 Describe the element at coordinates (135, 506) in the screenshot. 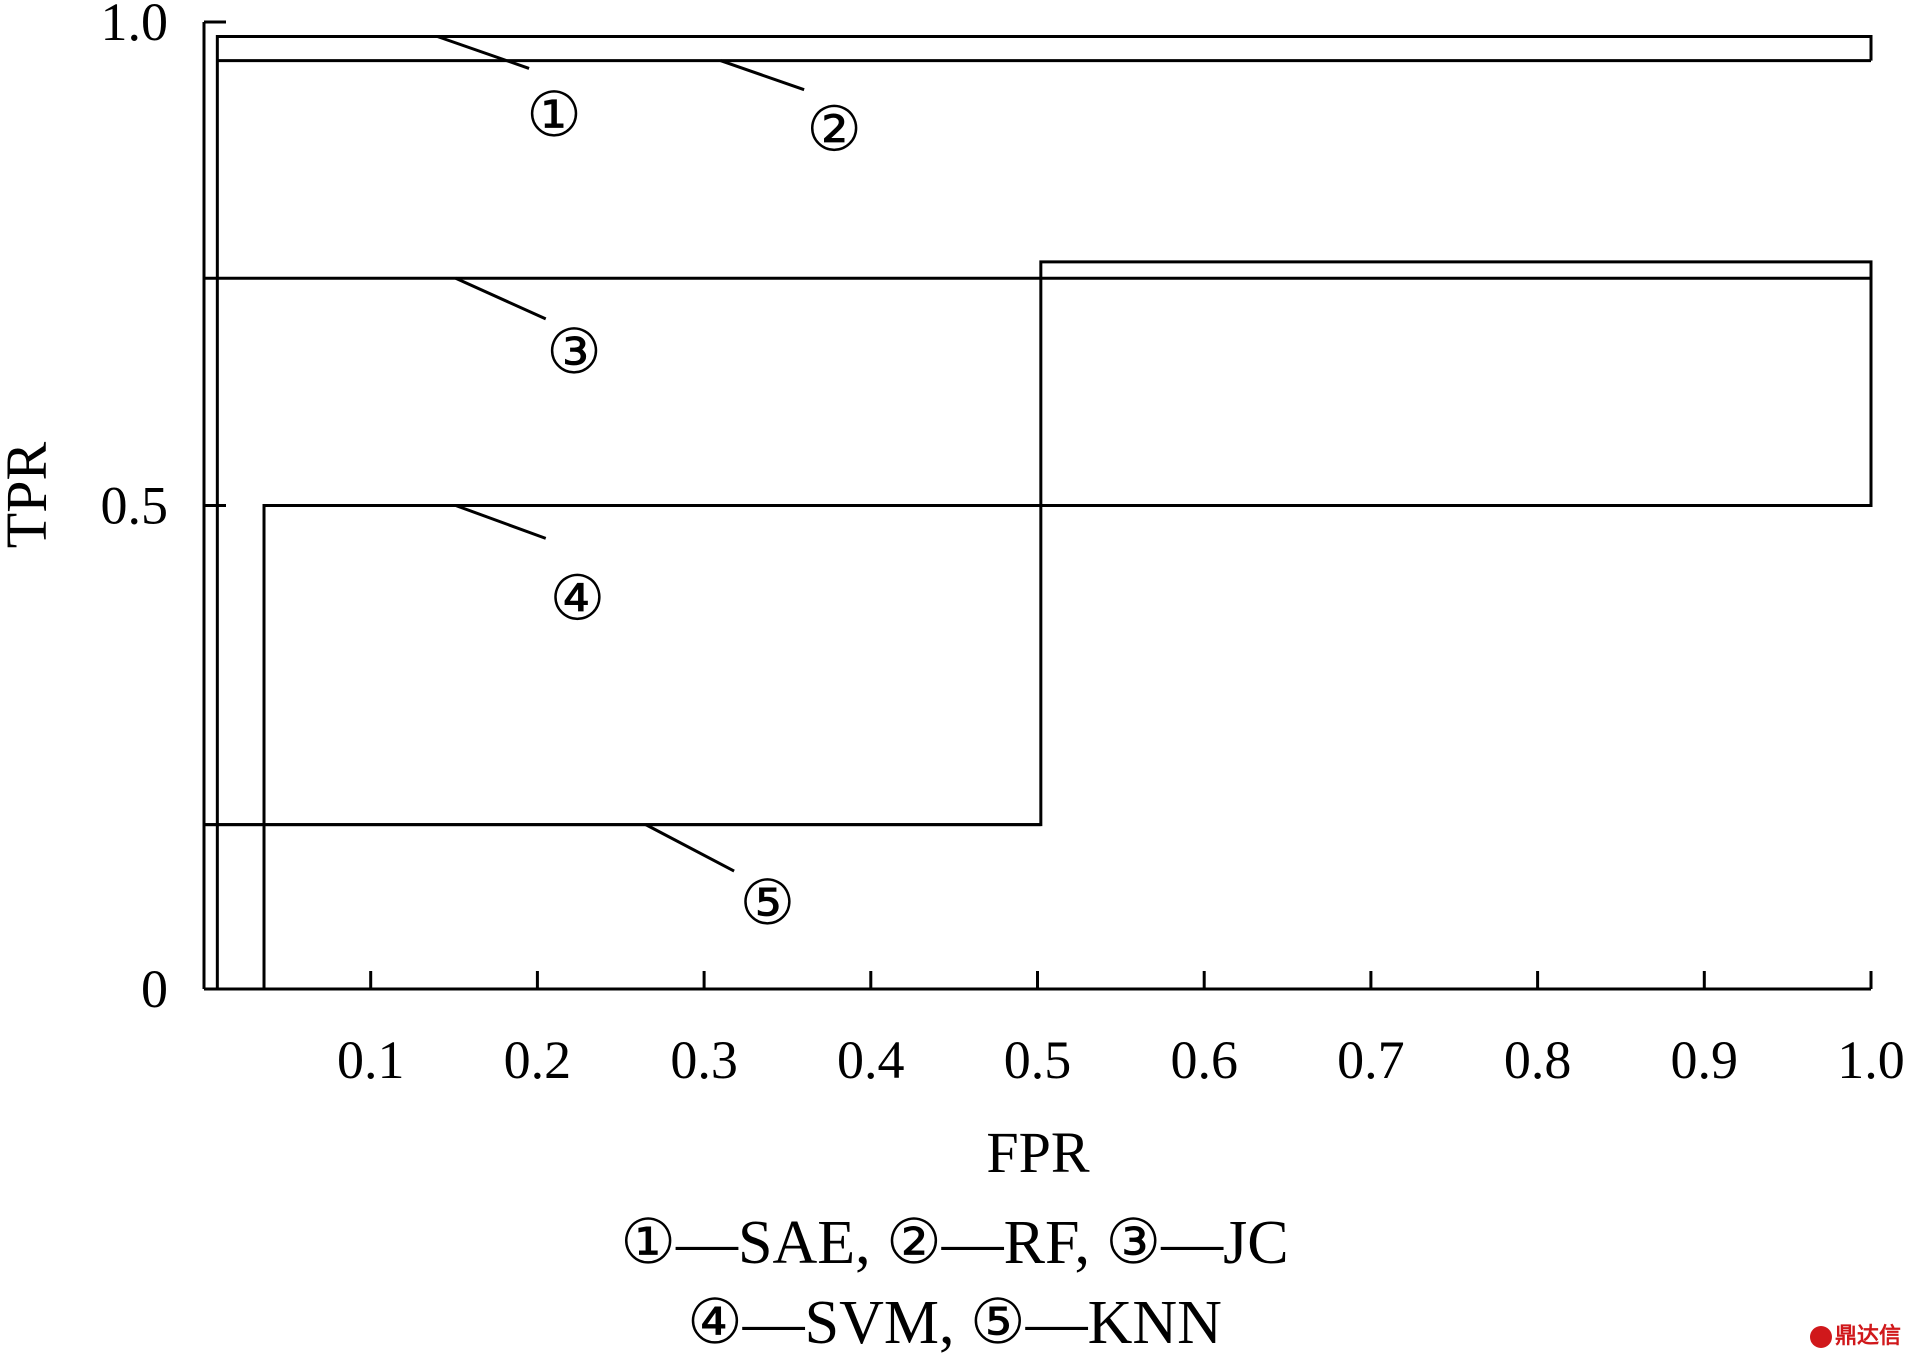

I see `y-tick-label: 0.5` at that location.